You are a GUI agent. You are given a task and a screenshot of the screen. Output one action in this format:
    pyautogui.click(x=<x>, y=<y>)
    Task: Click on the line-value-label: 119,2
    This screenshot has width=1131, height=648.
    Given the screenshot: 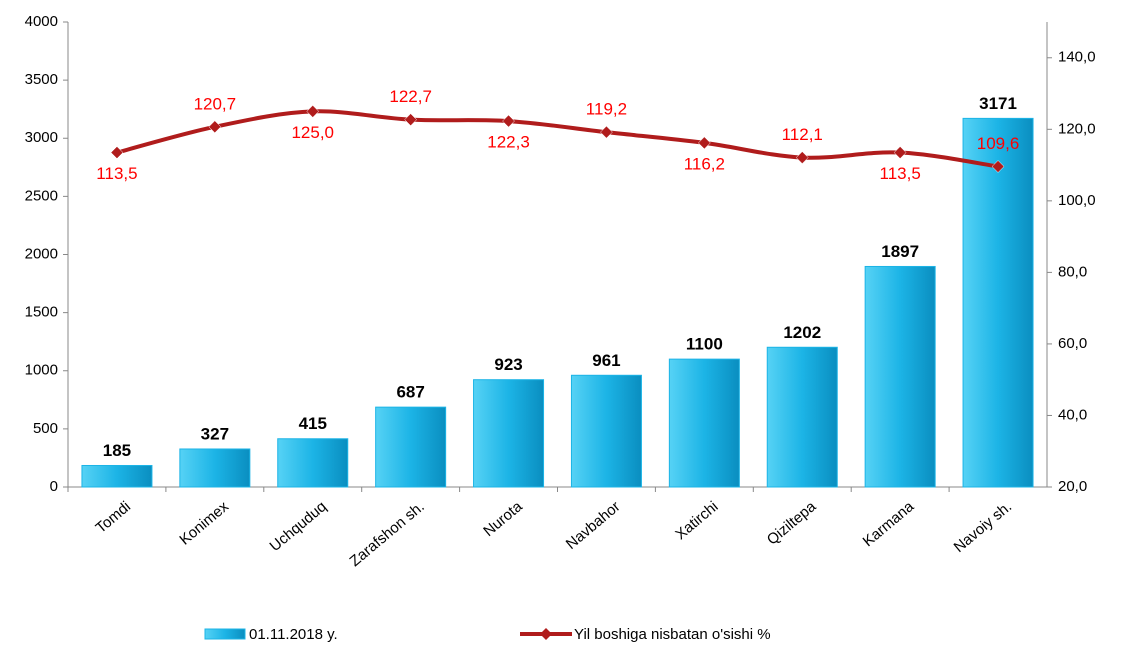 What is the action you would take?
    pyautogui.click(x=606, y=109)
    